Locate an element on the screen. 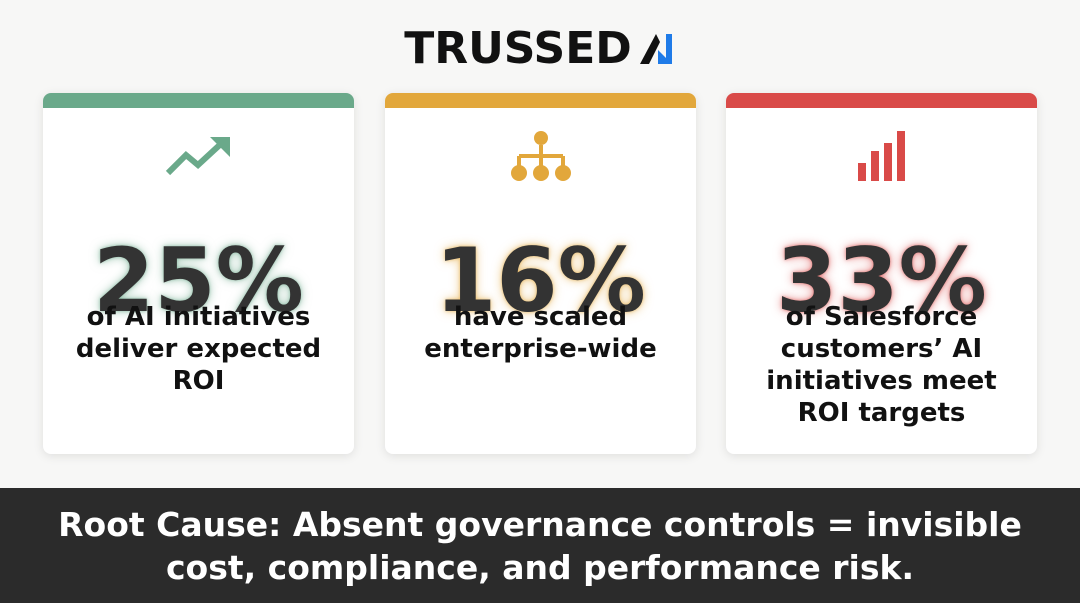 The width and height of the screenshot is (1080, 603). bar-chart-icon is located at coordinates (881, 156).